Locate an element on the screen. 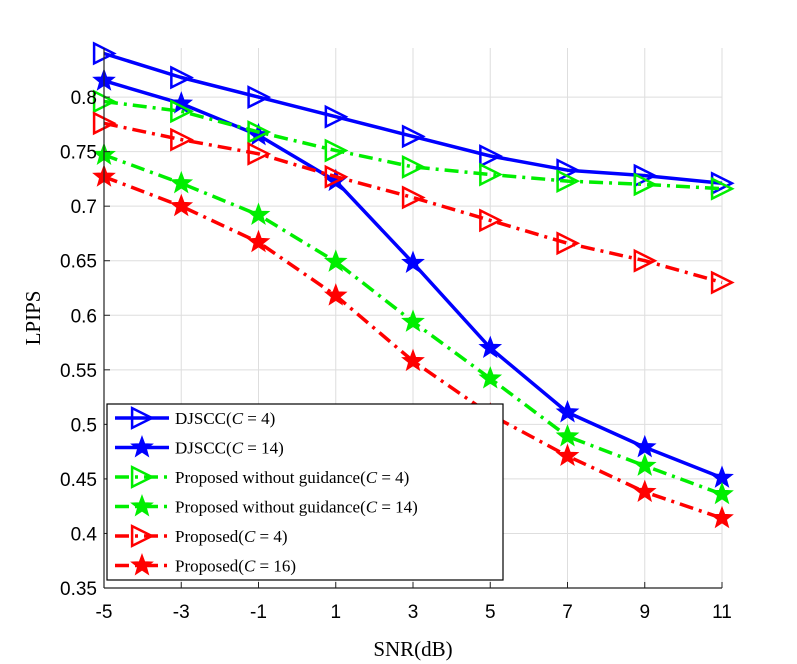 Image resolution: width=797 pixels, height=664 pixels. legend-item: Proposed without guidance(C = 4) is located at coordinates (262, 477).